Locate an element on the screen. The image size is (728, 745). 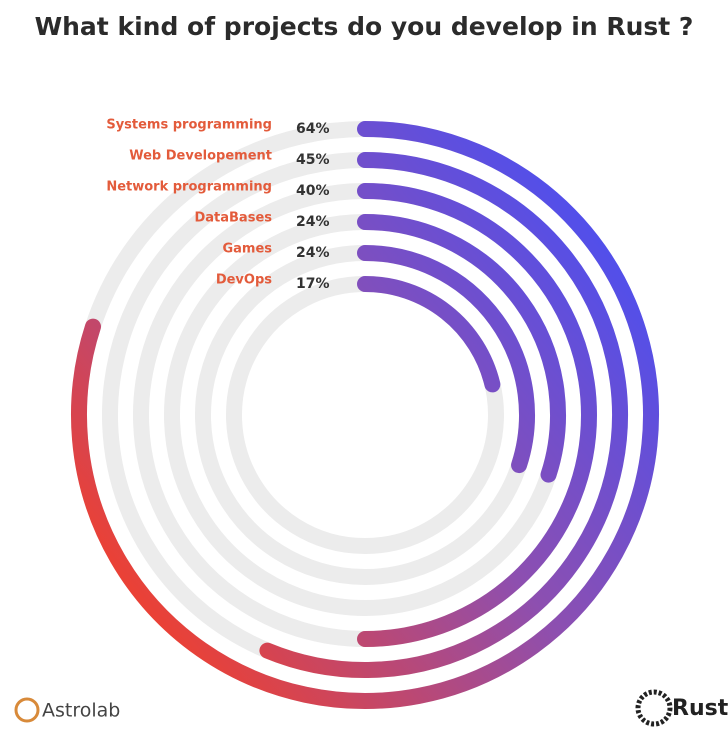
category-label: Network programming is located at coordinates (189, 187).